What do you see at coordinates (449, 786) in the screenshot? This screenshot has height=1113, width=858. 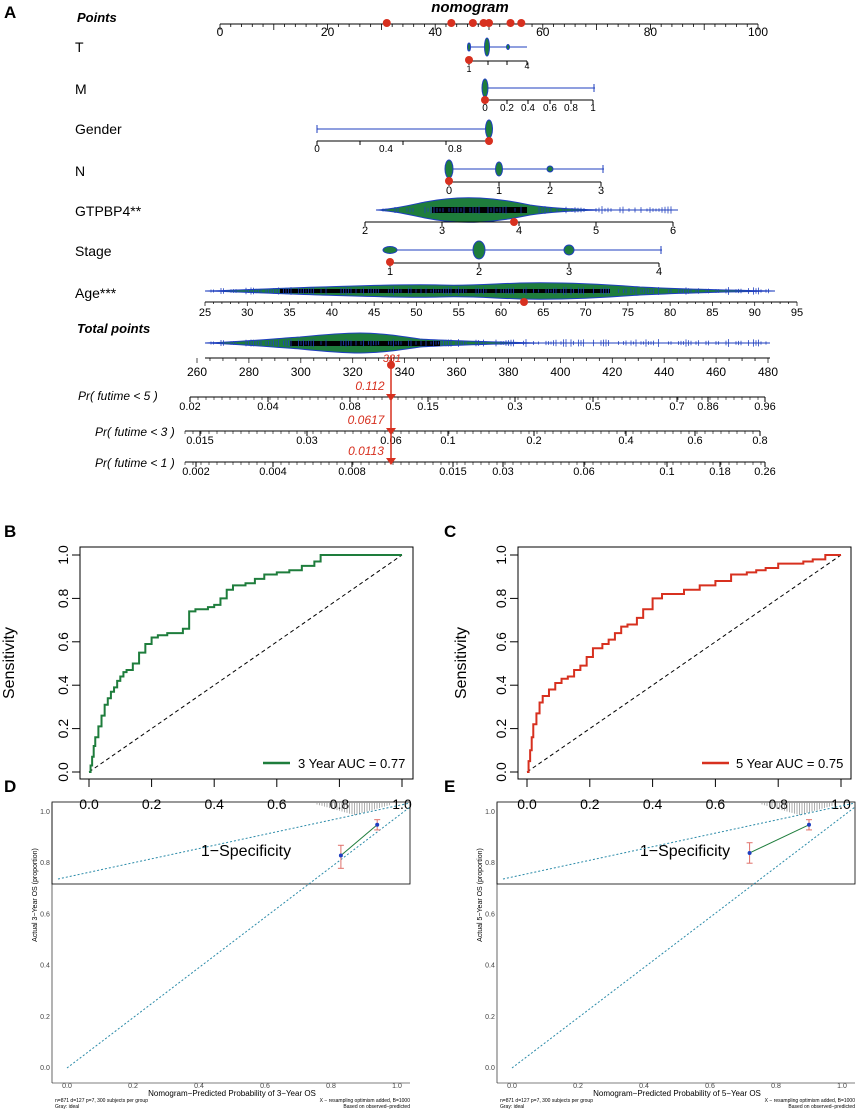 I see `panel-label-e: E` at bounding box center [449, 786].